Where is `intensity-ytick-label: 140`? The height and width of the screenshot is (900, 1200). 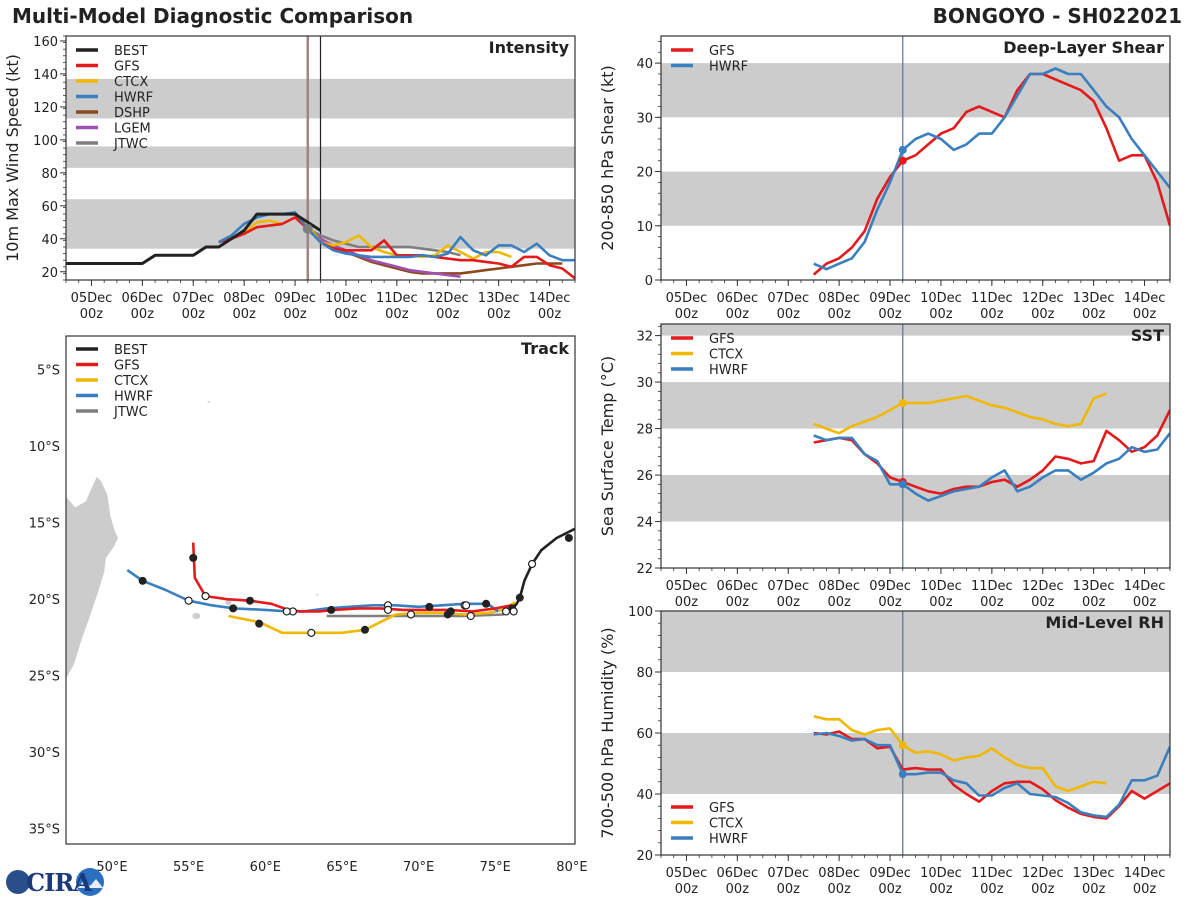 intensity-ytick-label: 140 is located at coordinates (45, 75).